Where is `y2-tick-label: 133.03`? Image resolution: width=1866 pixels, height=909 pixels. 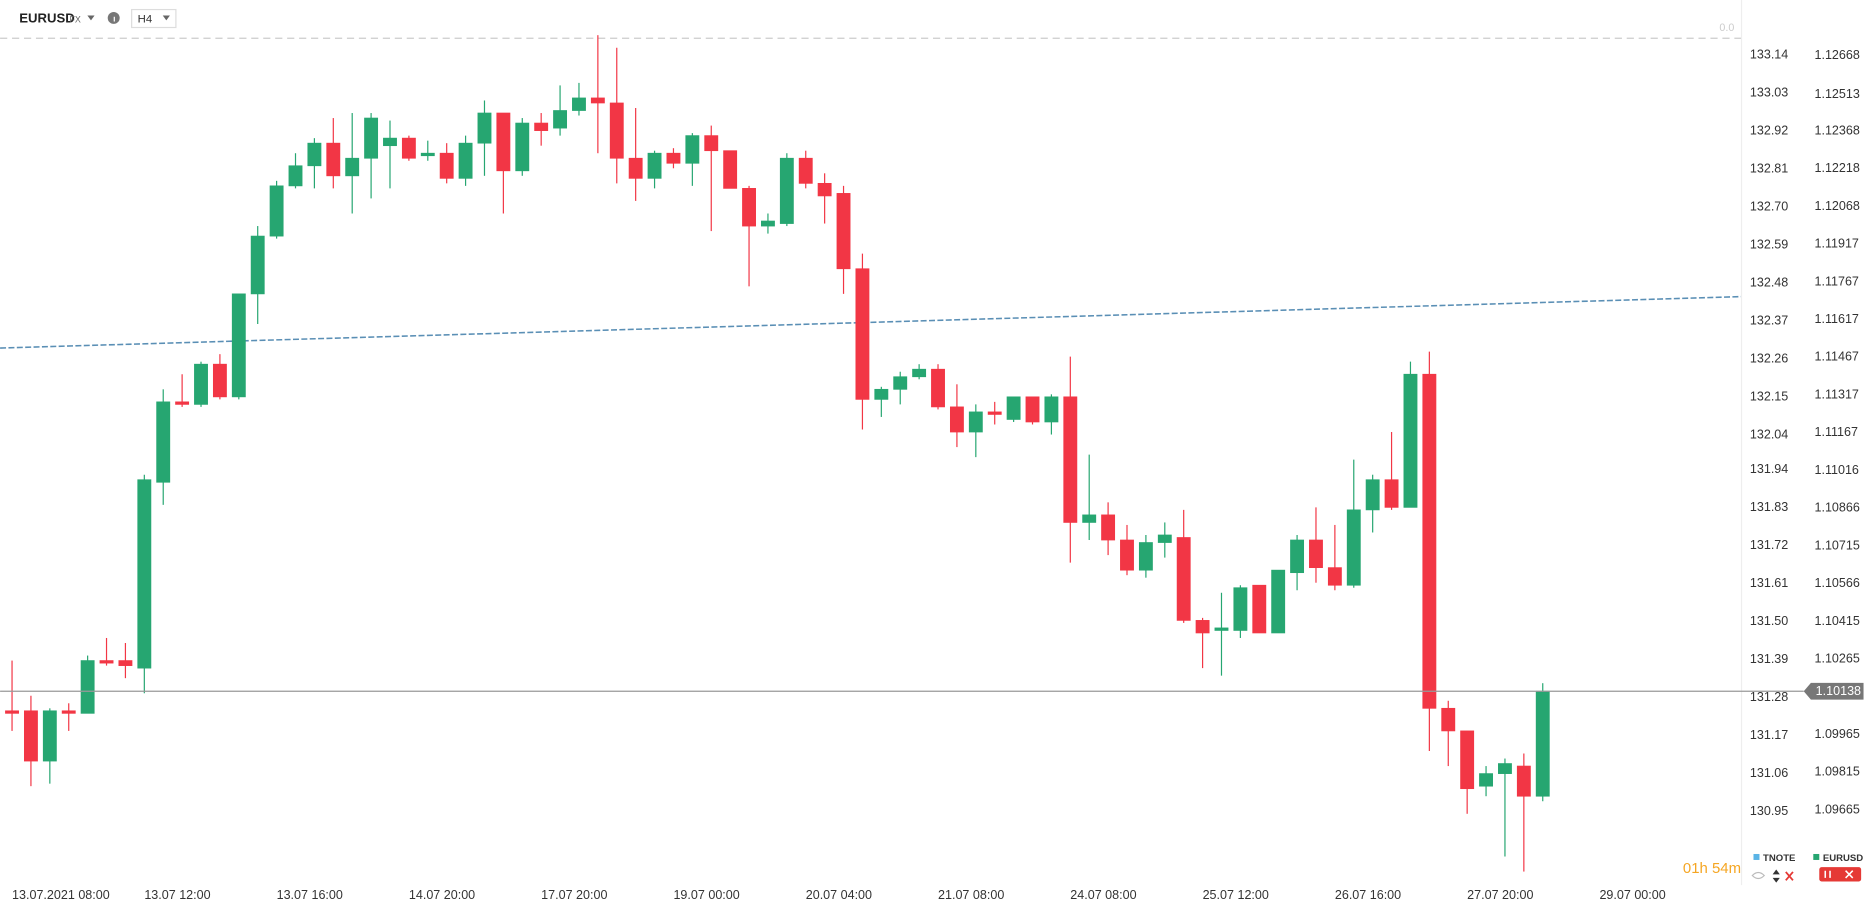 y2-tick-label: 133.03 is located at coordinates (1769, 93).